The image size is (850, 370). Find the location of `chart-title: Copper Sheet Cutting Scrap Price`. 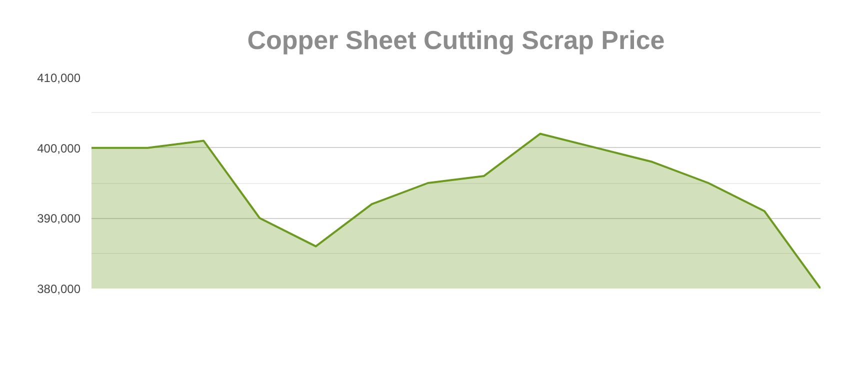

chart-title: Copper Sheet Cutting Scrap Price is located at coordinates (456, 40).